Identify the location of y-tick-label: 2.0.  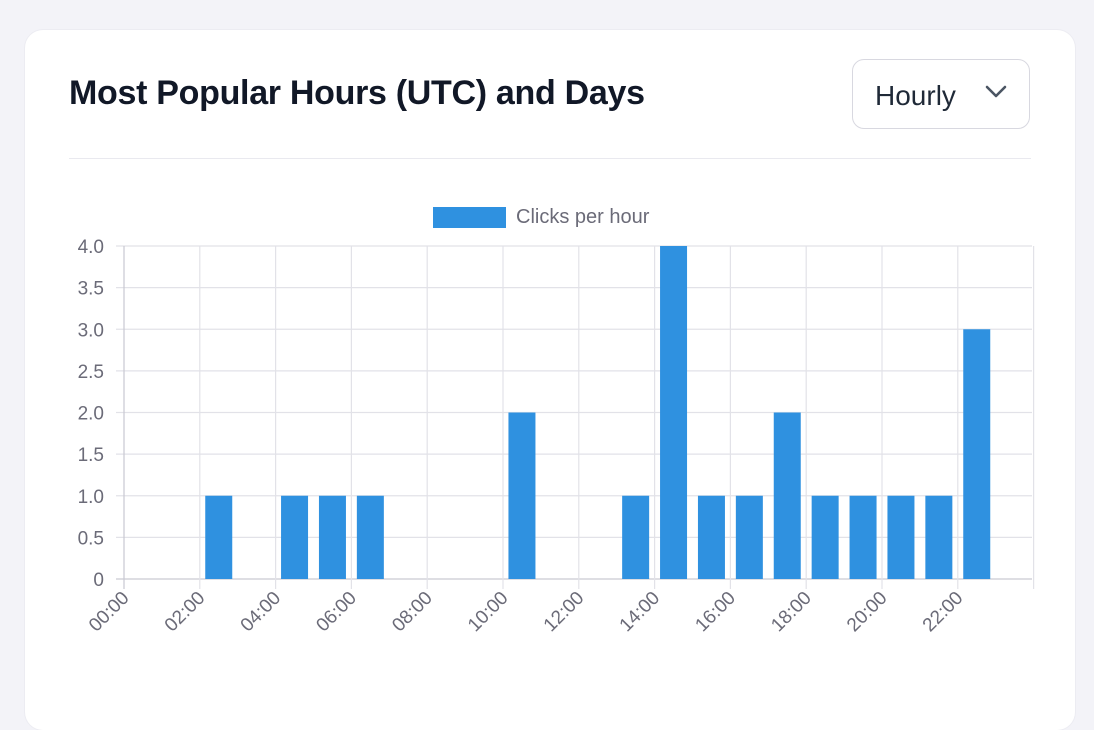
(91, 414).